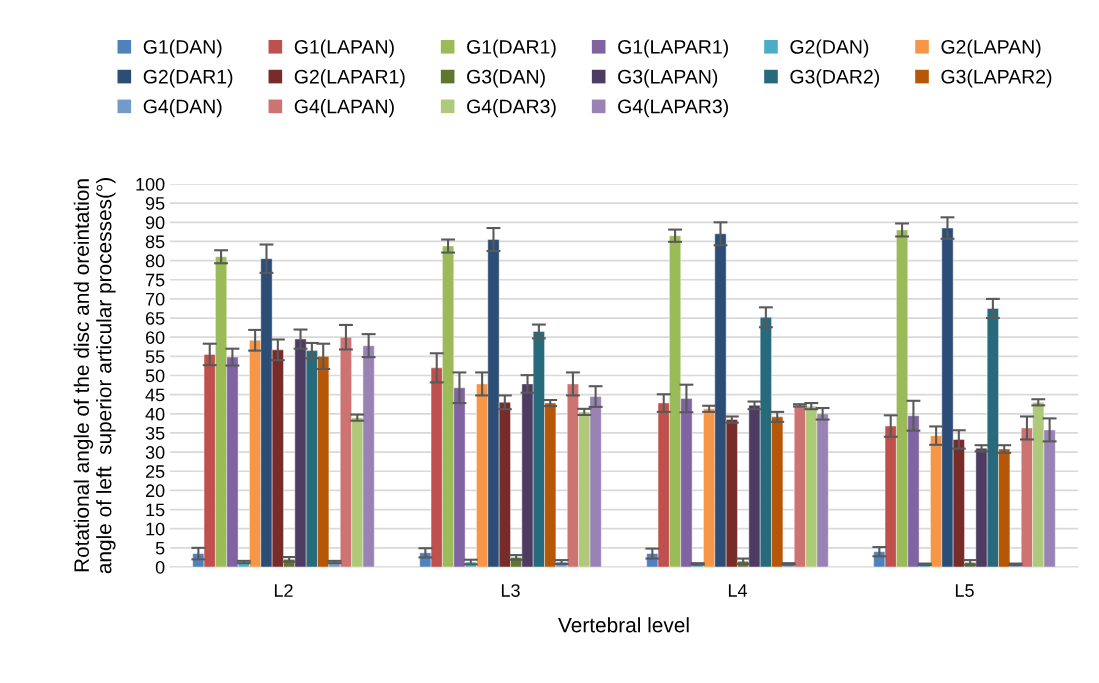 Image resolution: width=1099 pixels, height=683 pixels. What do you see at coordinates (283, 590) in the screenshot?
I see `x-tick-label: L2` at bounding box center [283, 590].